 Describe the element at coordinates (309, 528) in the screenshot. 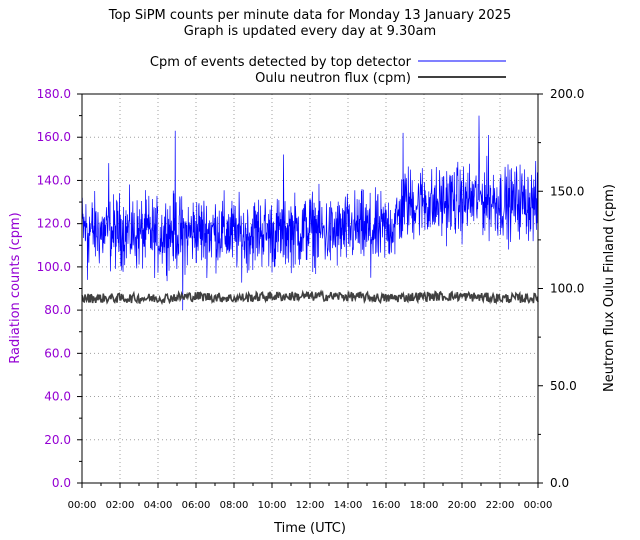

I see `x-axis-label: Time (UTC)` at that location.